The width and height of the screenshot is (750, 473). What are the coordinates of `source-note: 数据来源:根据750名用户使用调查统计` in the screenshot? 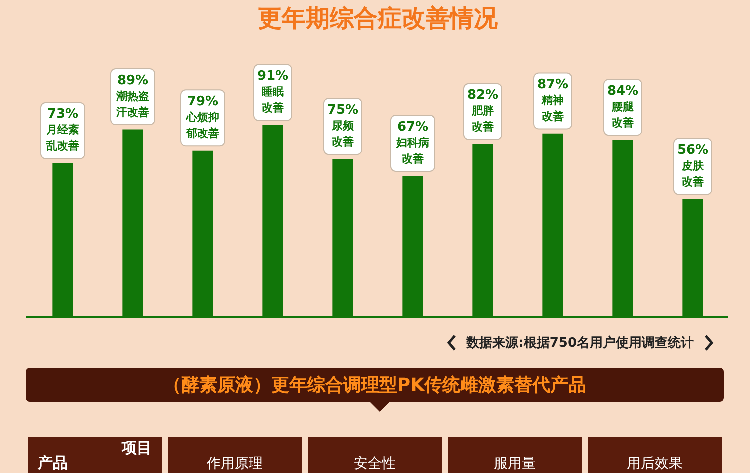 It's located at (580, 343).